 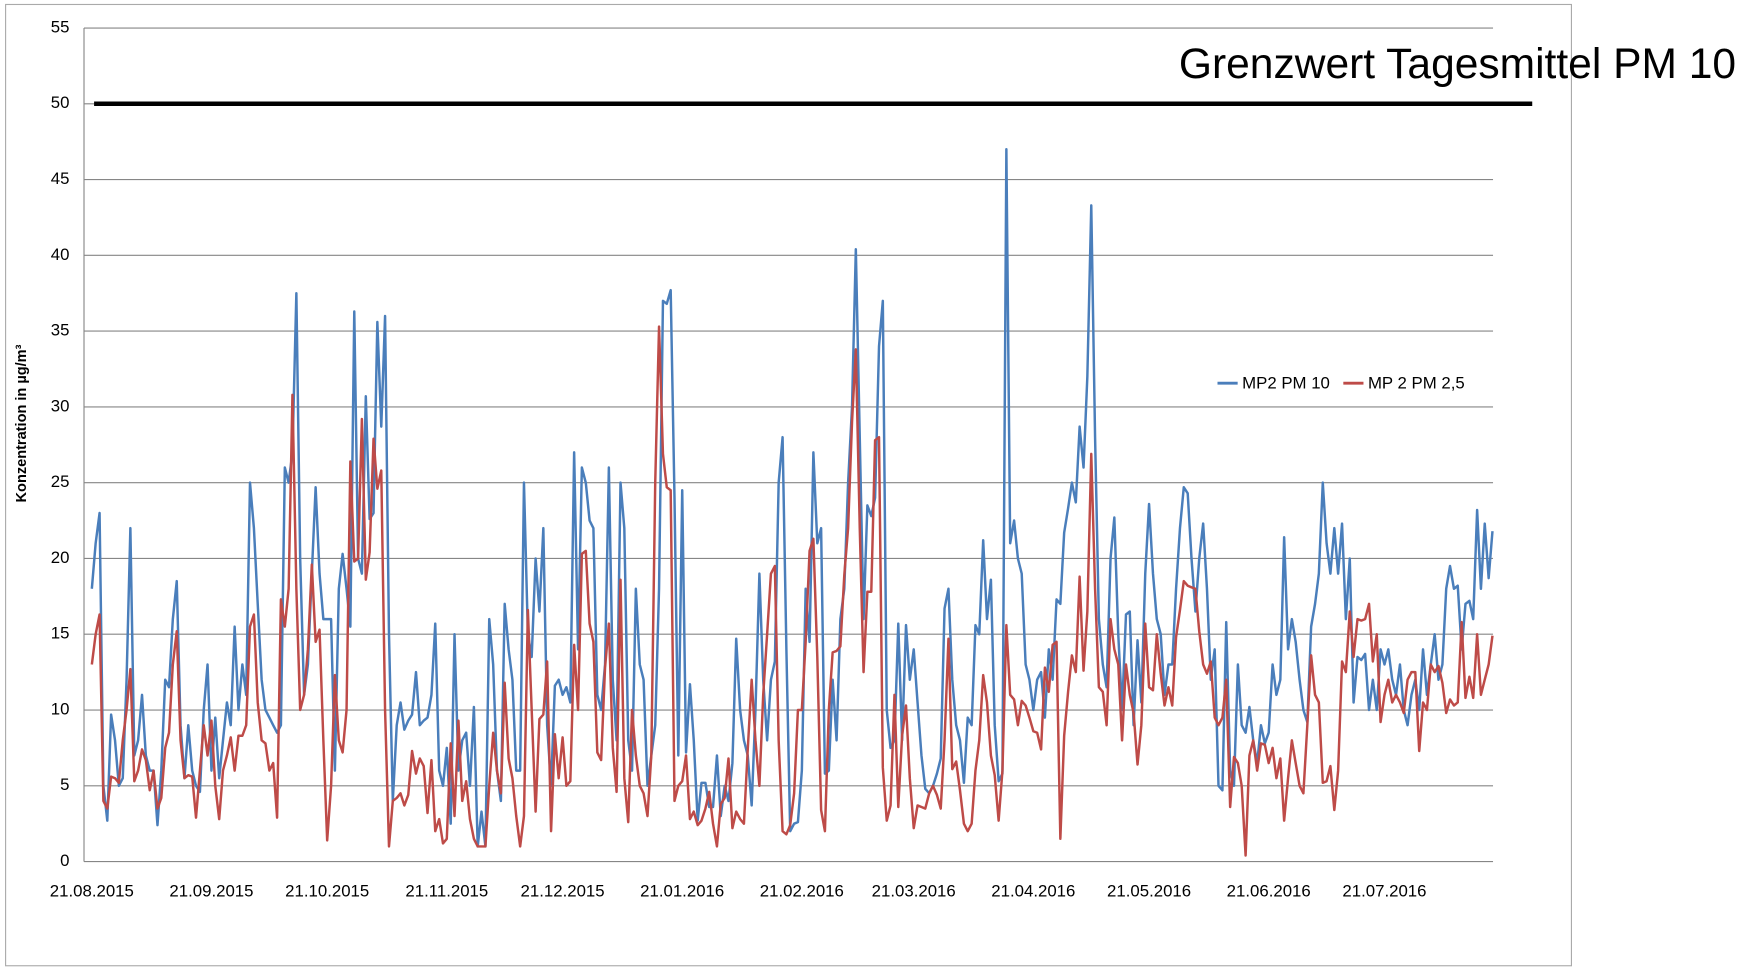 I want to click on x-tick-label: 21.07.2016, so click(x=1384, y=890).